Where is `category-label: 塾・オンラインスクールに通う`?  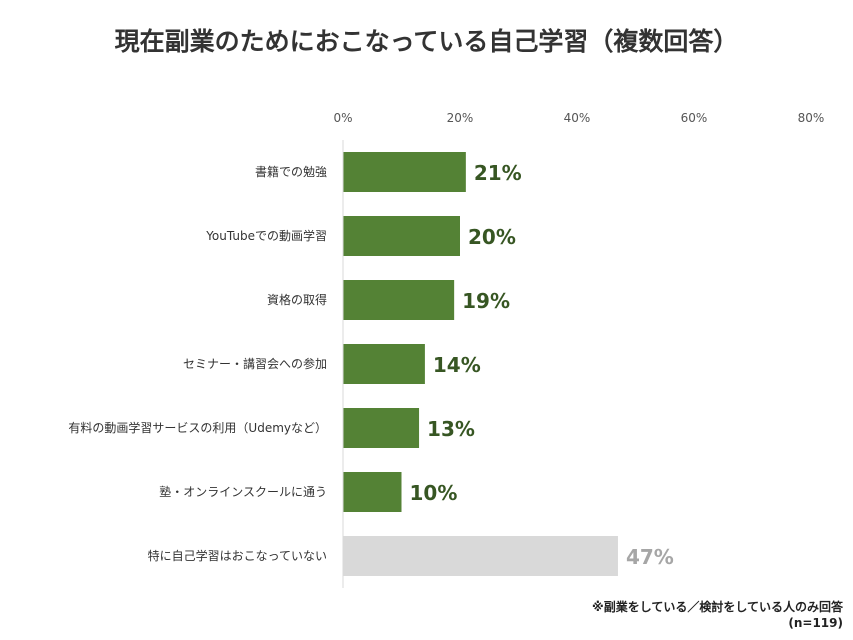
category-label: 塾・オンラインスクールに通う is located at coordinates (243, 491).